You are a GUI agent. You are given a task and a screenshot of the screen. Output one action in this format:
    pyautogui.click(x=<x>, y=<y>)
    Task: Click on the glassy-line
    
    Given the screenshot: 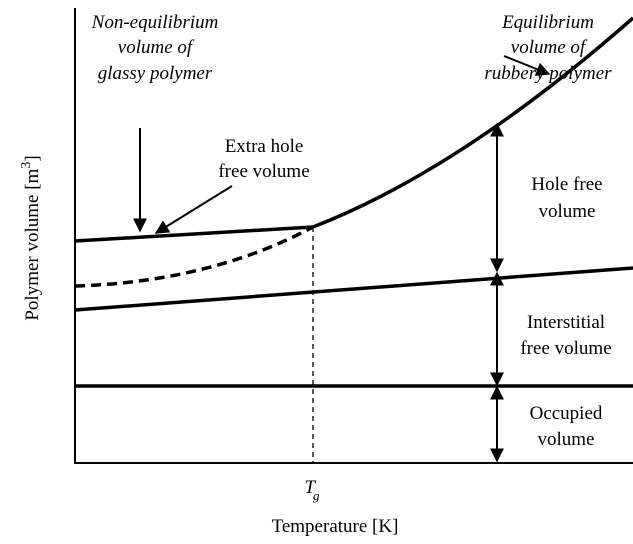 What is the action you would take?
    pyautogui.click(x=194, y=234)
    